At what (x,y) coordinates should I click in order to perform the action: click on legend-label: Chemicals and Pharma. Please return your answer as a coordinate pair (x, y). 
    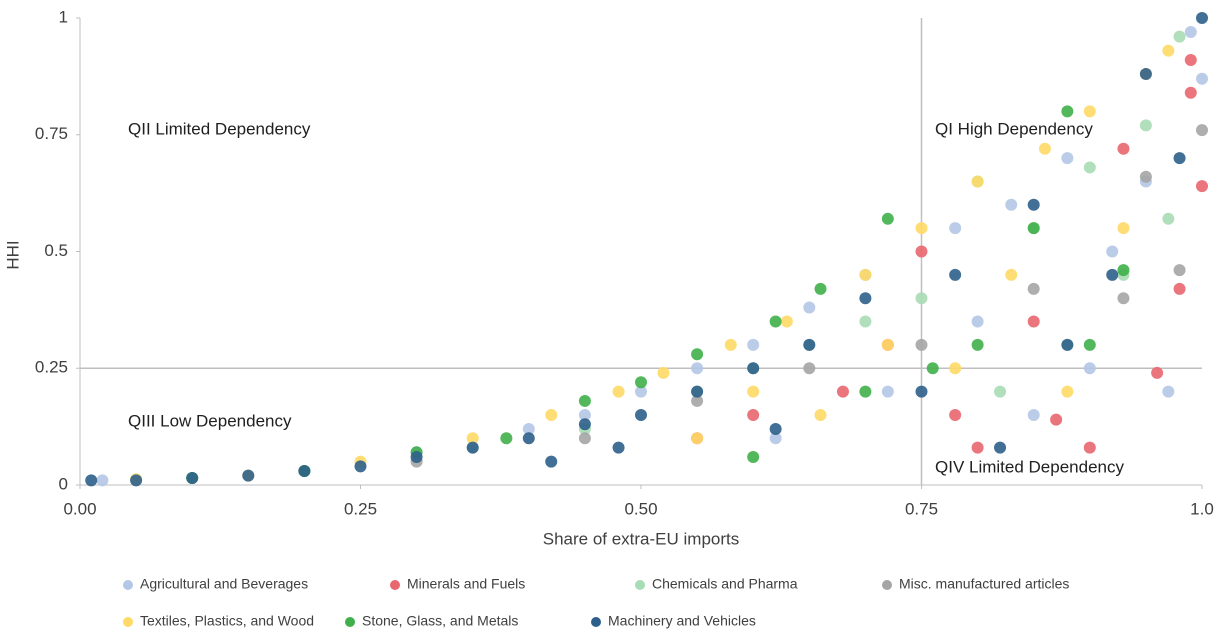
    Looking at the image, I should click on (725, 584).